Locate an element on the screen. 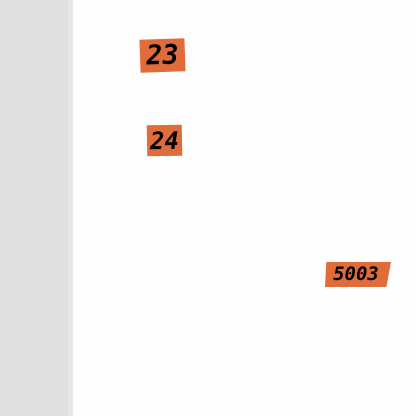 The image size is (416, 416). number-tag-5003: 5003 is located at coordinates (358, 274).